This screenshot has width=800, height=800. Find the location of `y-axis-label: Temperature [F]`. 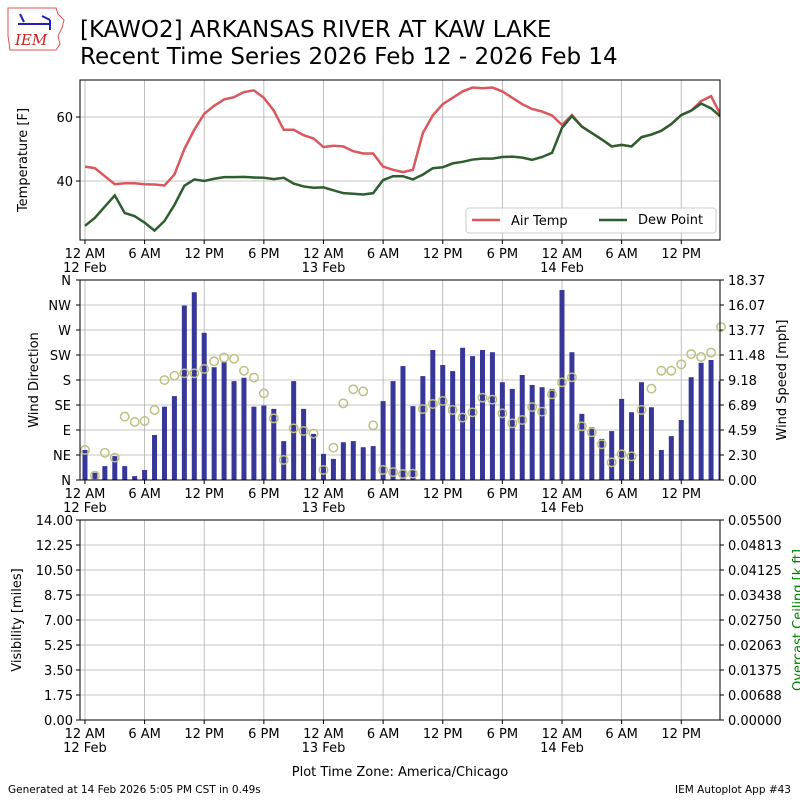

y-axis-label: Temperature [F] is located at coordinates (23, 160).